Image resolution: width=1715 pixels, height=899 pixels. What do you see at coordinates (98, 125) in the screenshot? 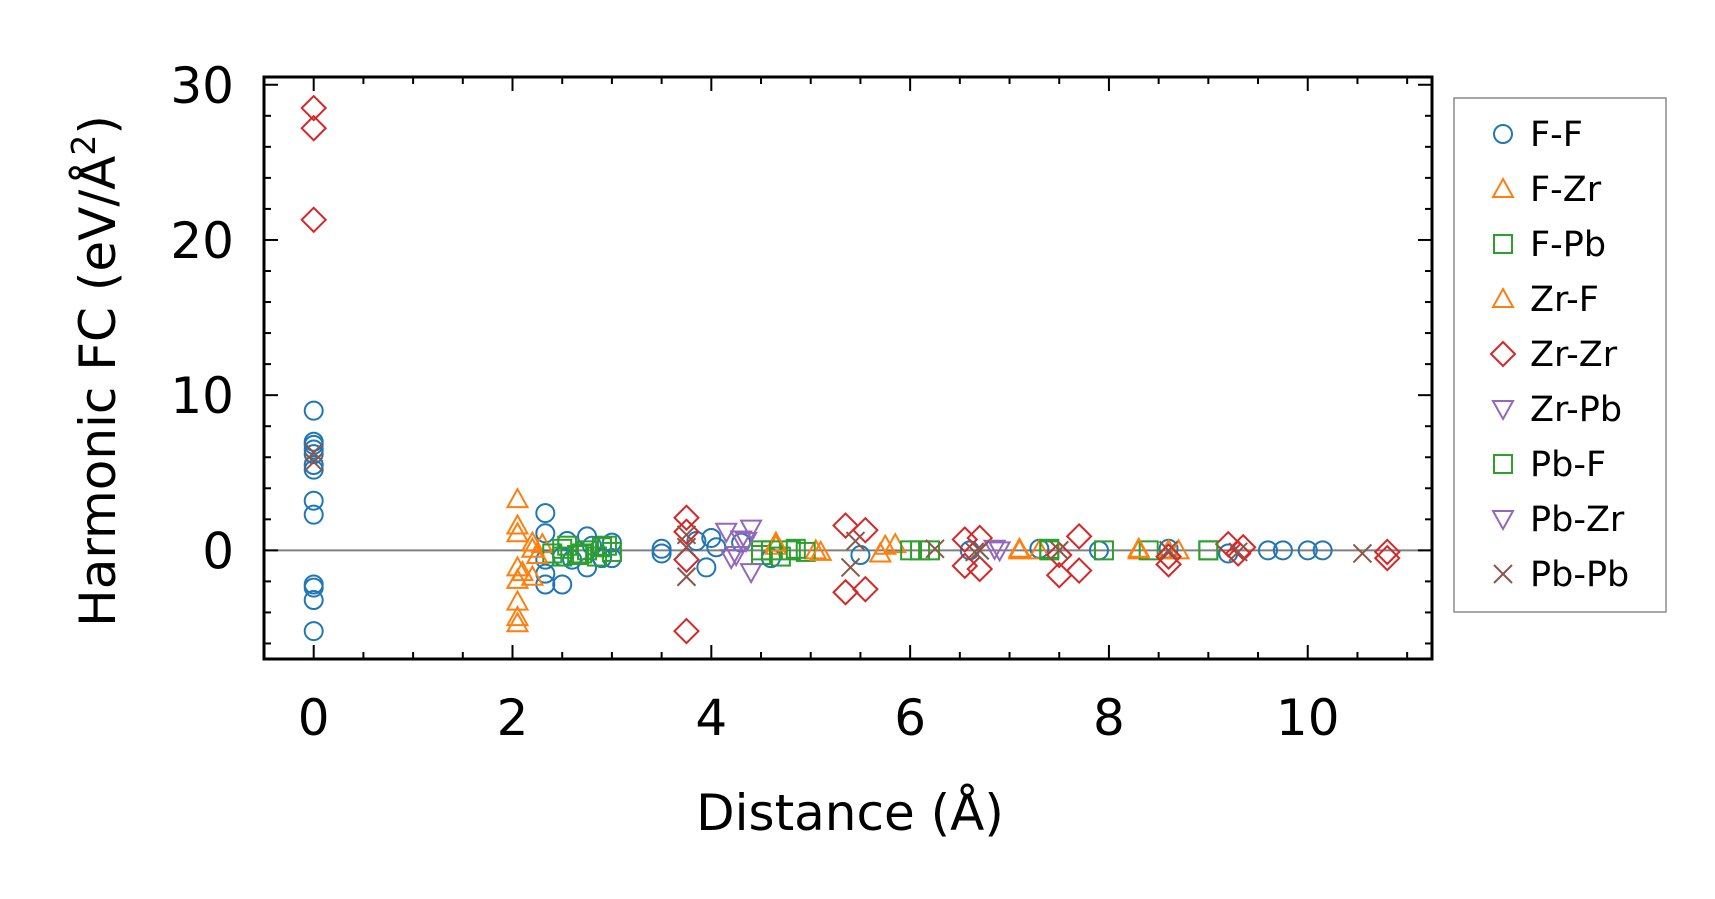
I see `y-axis-label-end: )` at bounding box center [98, 125].